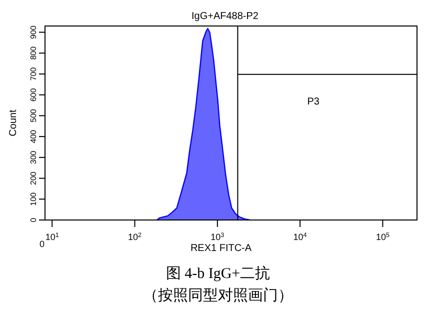 This screenshot has height=324, width=437. Describe the element at coordinates (33, 199) in the screenshot. I see `y-tick-label: 100` at that location.